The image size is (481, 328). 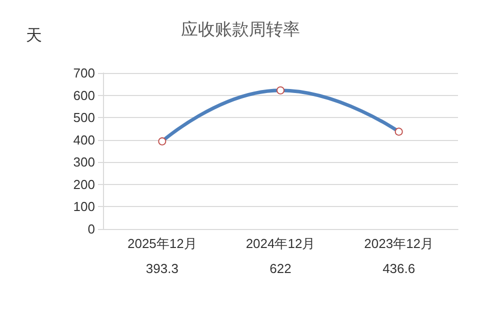 I want to click on data-label: 393.3, so click(x=162, y=268).